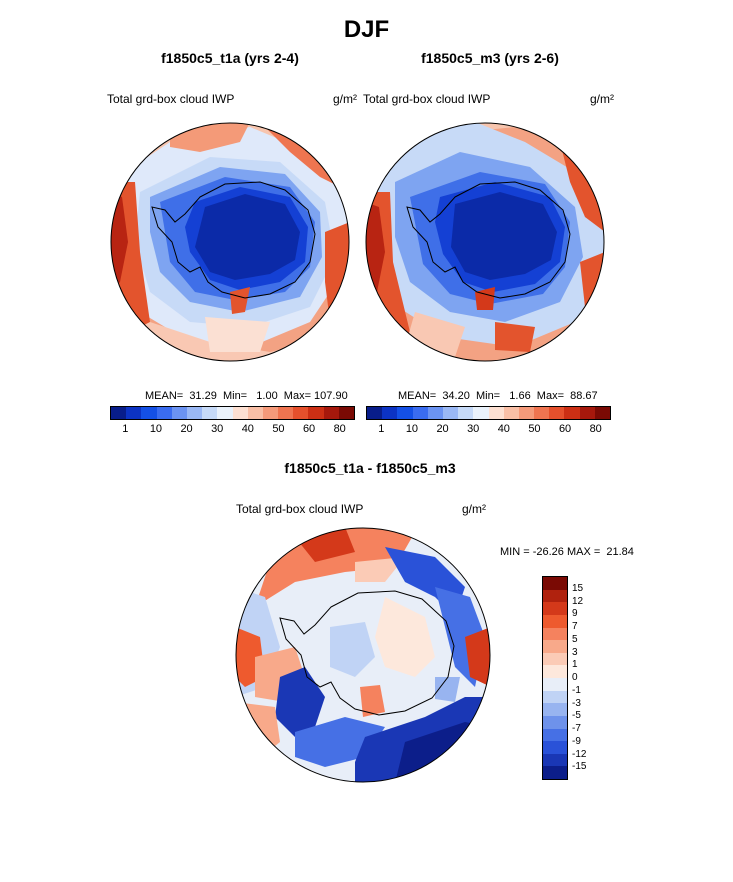  What do you see at coordinates (575, 652) in the screenshot?
I see `colorbar-diff-tick-label: 3` at bounding box center [575, 652].